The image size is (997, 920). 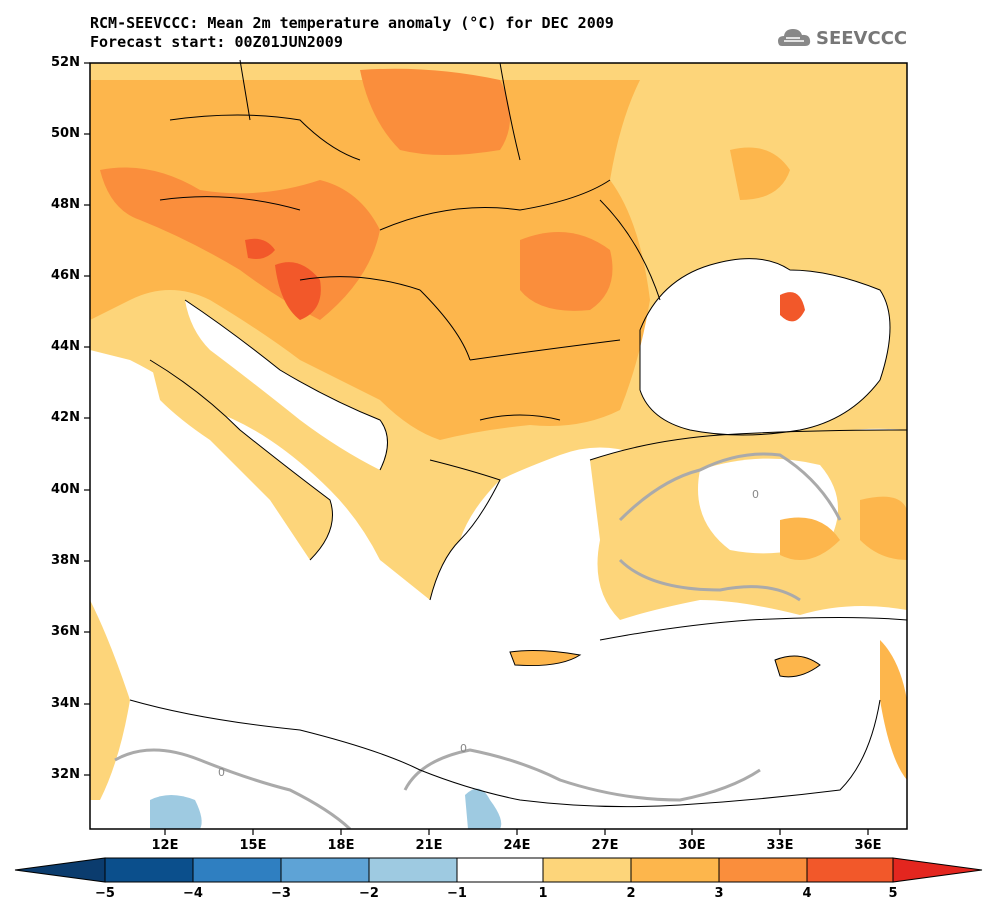 I want to click on lon-label: 15E, so click(x=253, y=845).